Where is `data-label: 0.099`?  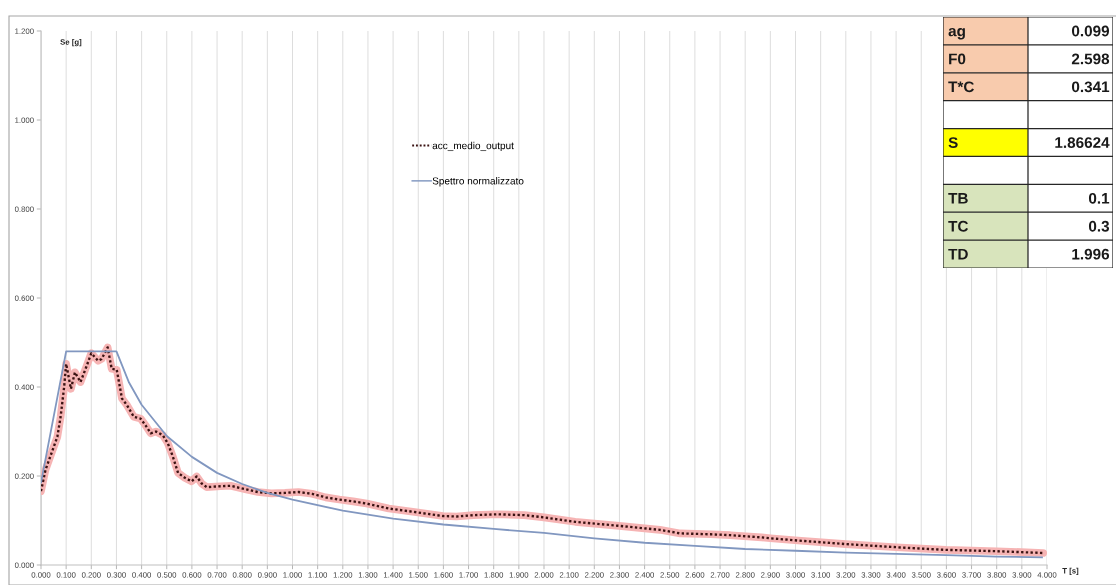
data-label: 0.099 is located at coordinates (1090, 31).